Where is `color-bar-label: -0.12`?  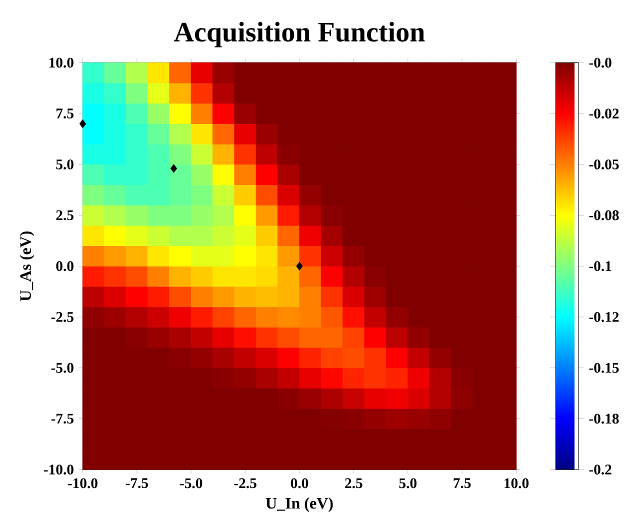 color-bar-label: -0.12 is located at coordinates (604, 317).